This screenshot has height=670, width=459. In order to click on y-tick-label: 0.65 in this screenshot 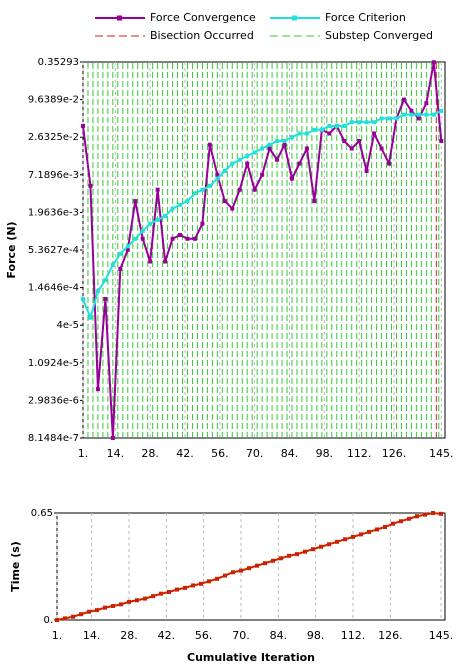, I will do `click(42, 513)`.